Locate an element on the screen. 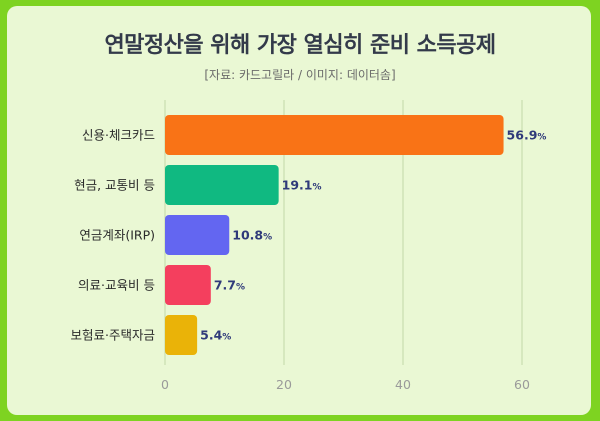 This screenshot has height=421, width=600. value-label: 56.9% is located at coordinates (527, 135).